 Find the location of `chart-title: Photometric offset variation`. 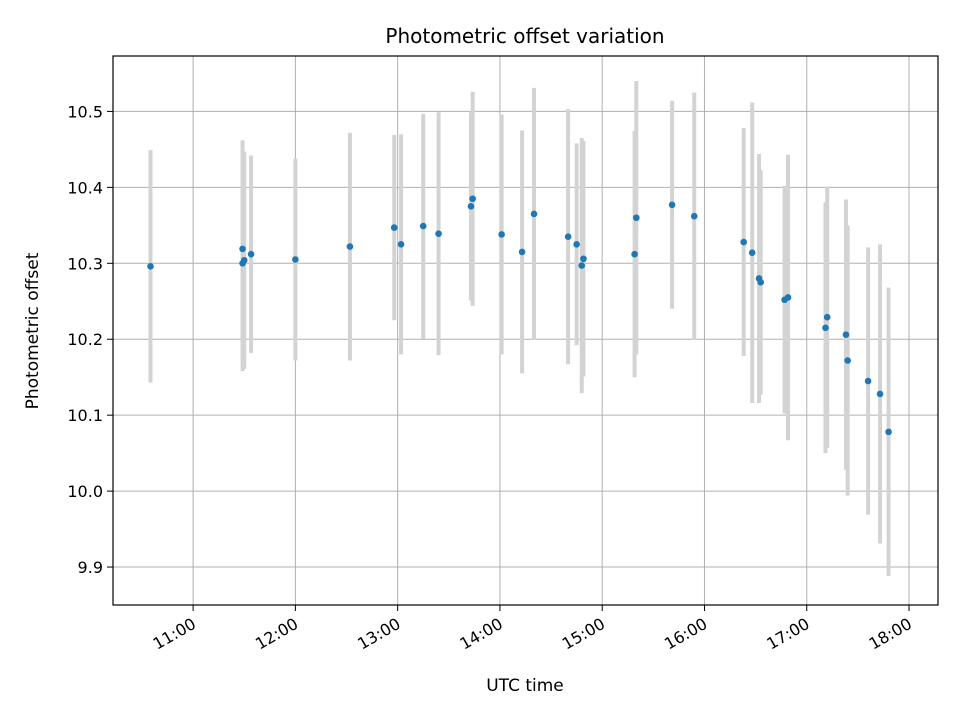

chart-title: Photometric offset variation is located at coordinates (524, 36).